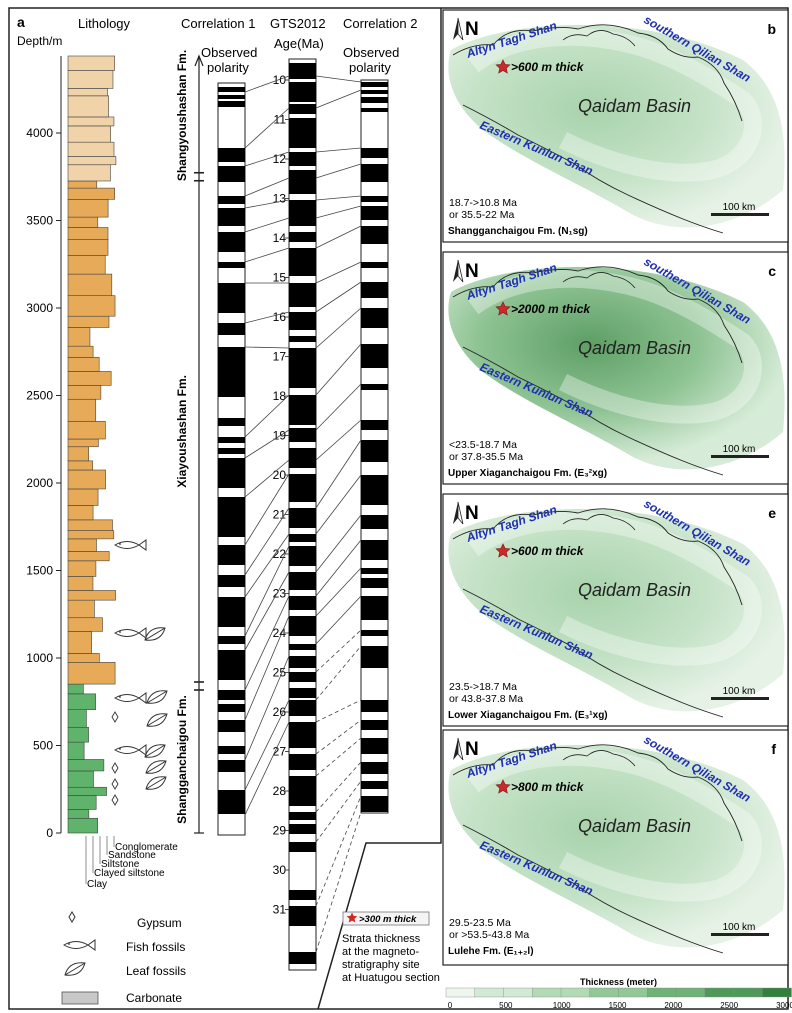 This screenshot has width=792, height=1013. I want to click on gts-title: GTS2012, so click(298, 23).